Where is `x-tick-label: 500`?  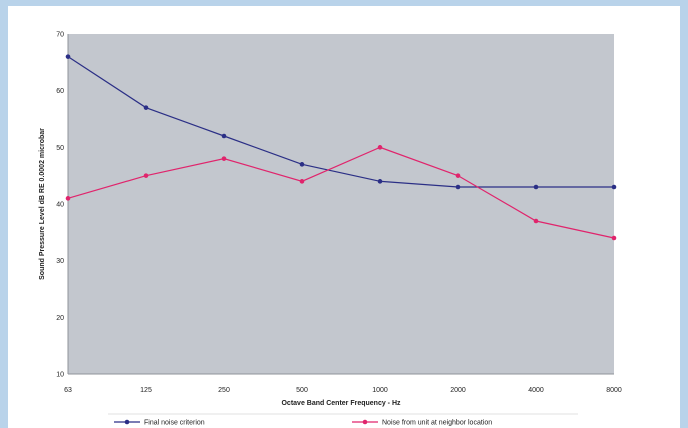 x-tick-label: 500 is located at coordinates (302, 390).